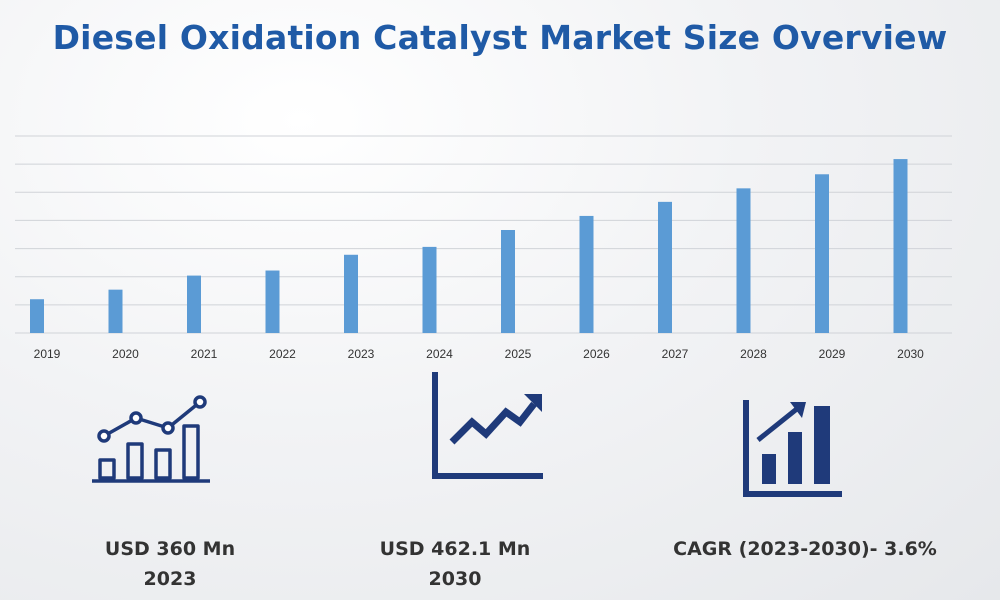  I want to click on x-tick-2022: 2022, so click(282, 354).